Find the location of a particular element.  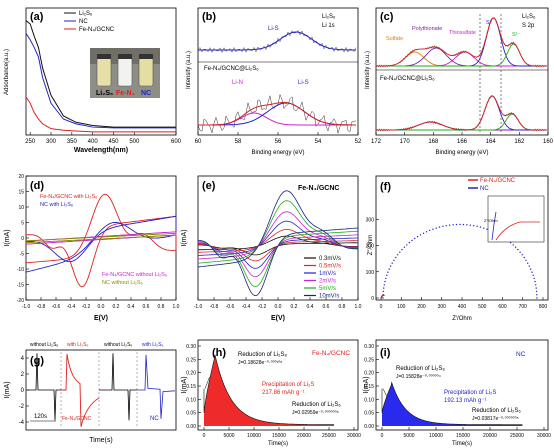

legend-label-fen4: Fe-N₄/GCNC is located at coordinates (97, 30).